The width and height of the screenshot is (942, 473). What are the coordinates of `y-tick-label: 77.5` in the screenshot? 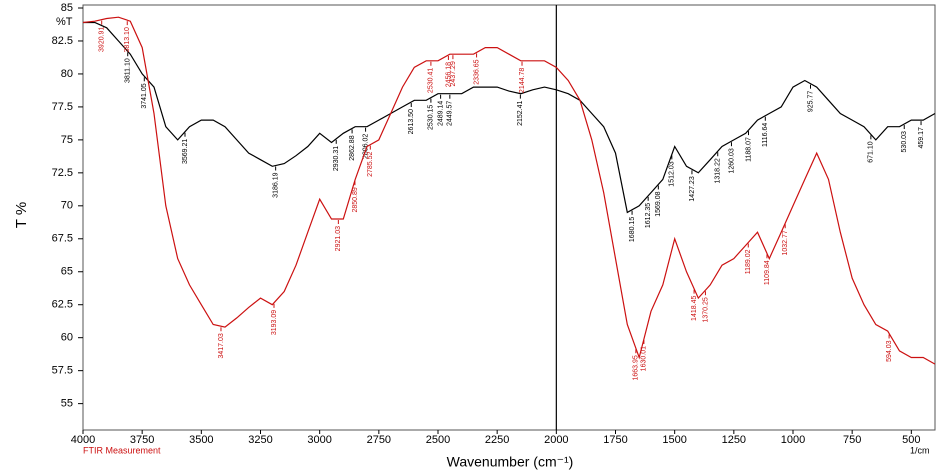 It's located at (62, 107).